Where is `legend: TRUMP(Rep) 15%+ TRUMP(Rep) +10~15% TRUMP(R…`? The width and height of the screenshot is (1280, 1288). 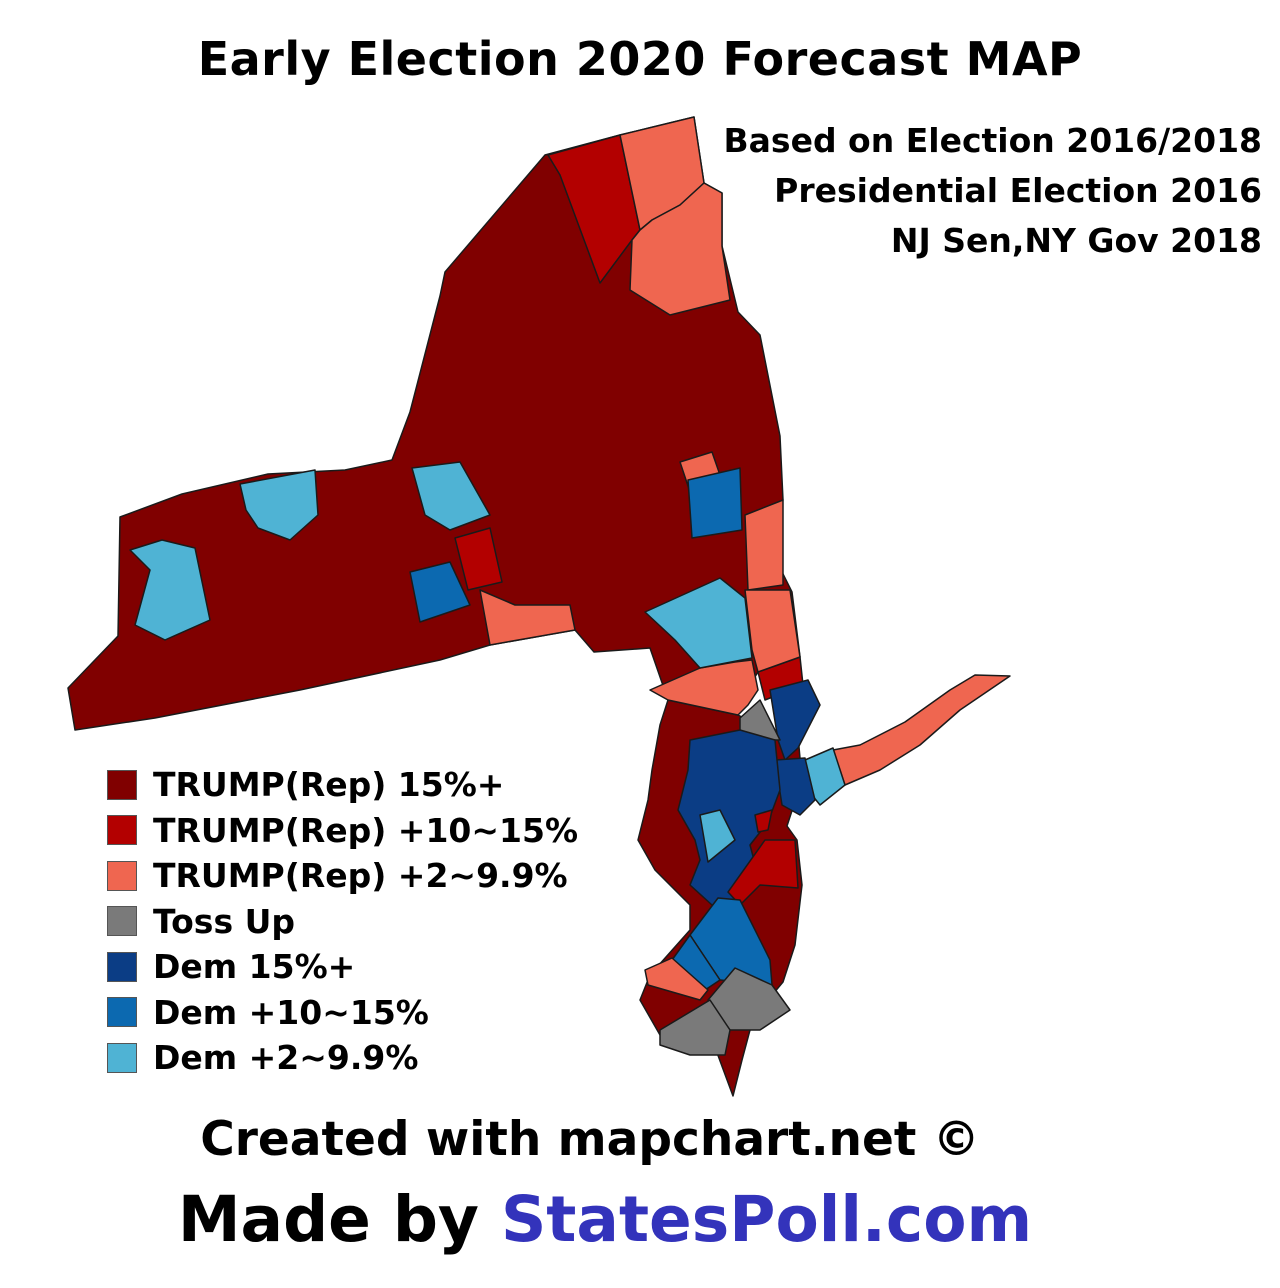 legend: TRUMP(Rep) 15%+ TRUMP(Rep) +10~15% TRUMP(R… is located at coordinates (342, 921).